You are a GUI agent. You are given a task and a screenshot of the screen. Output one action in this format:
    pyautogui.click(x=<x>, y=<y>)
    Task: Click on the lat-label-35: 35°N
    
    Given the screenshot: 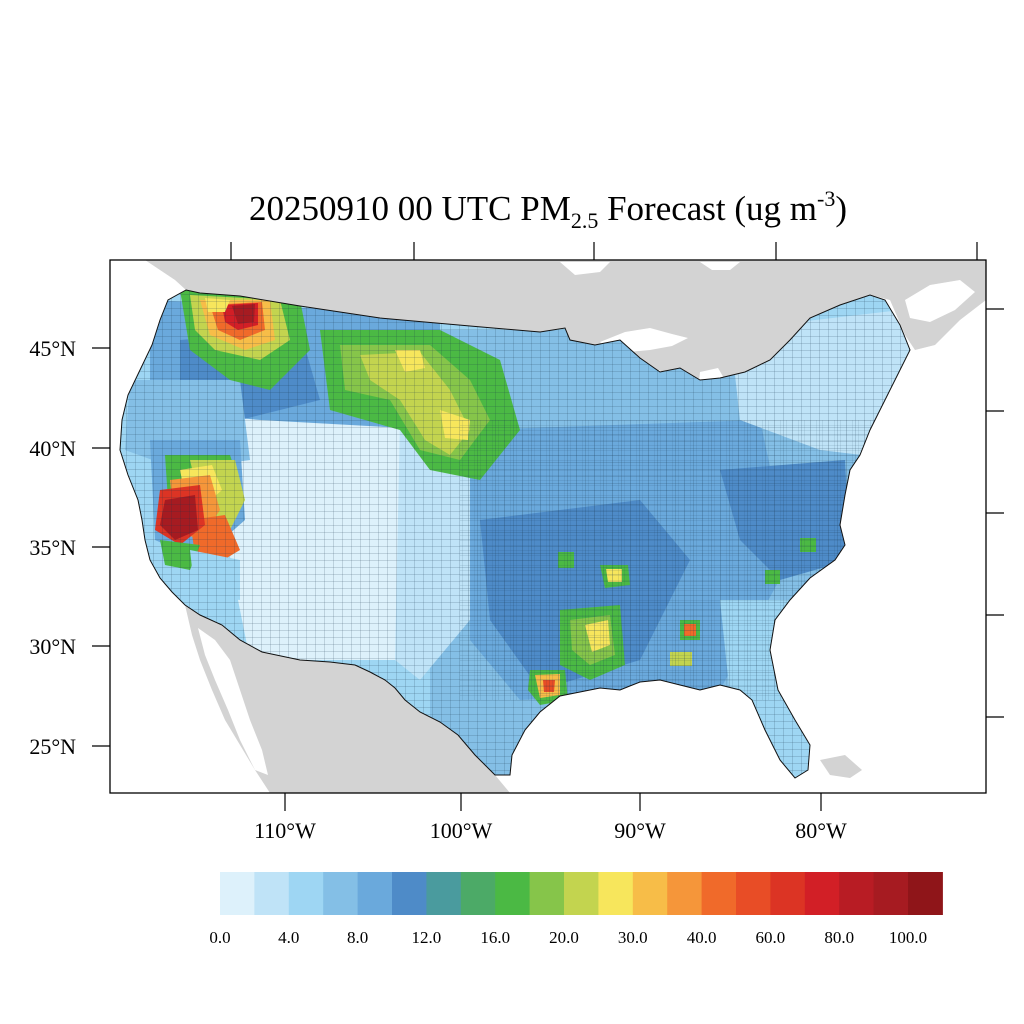 What is the action you would take?
    pyautogui.click(x=52, y=547)
    